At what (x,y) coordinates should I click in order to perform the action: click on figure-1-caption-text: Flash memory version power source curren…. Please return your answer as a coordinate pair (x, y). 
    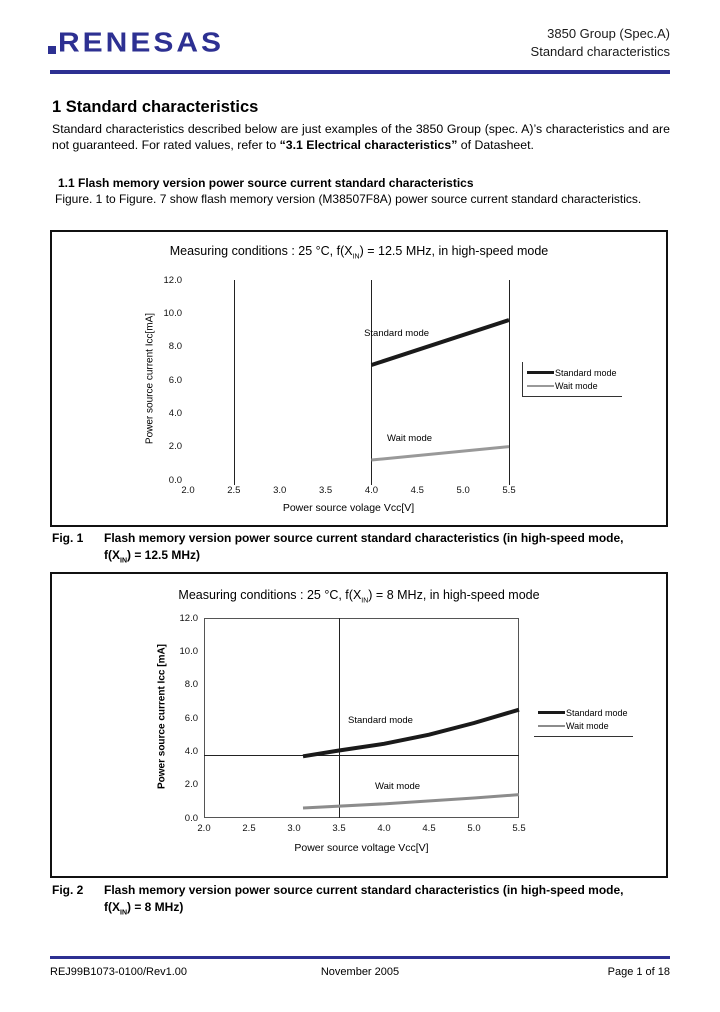
    Looking at the image, I should click on (364, 549).